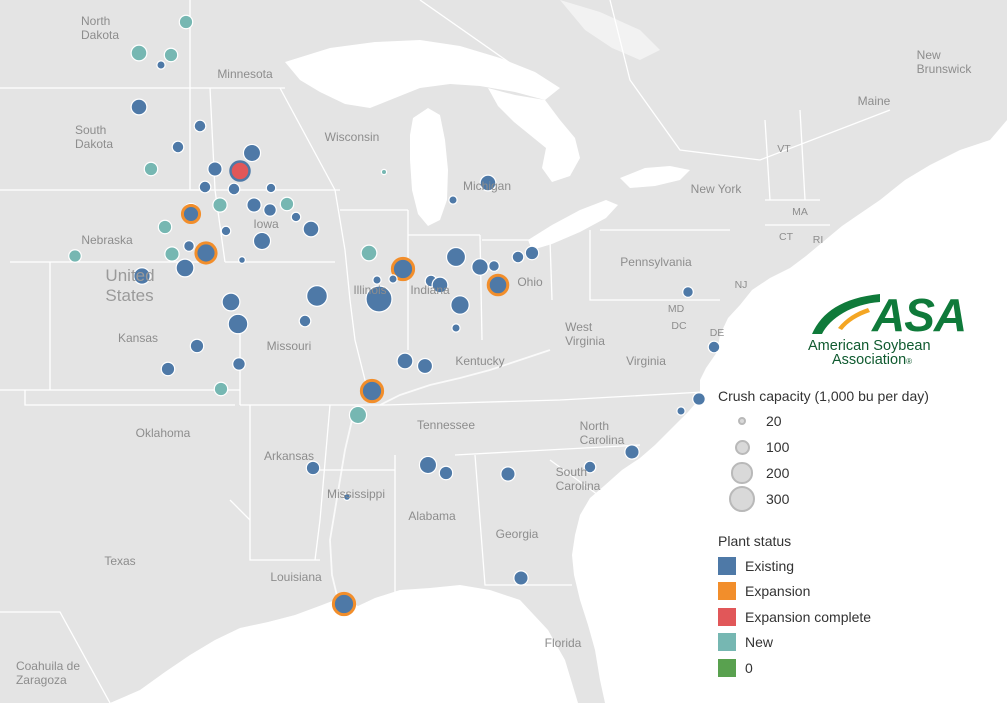  Describe the element at coordinates (344, 604) in the screenshot. I see `plant-marker-la-expansion` at that location.